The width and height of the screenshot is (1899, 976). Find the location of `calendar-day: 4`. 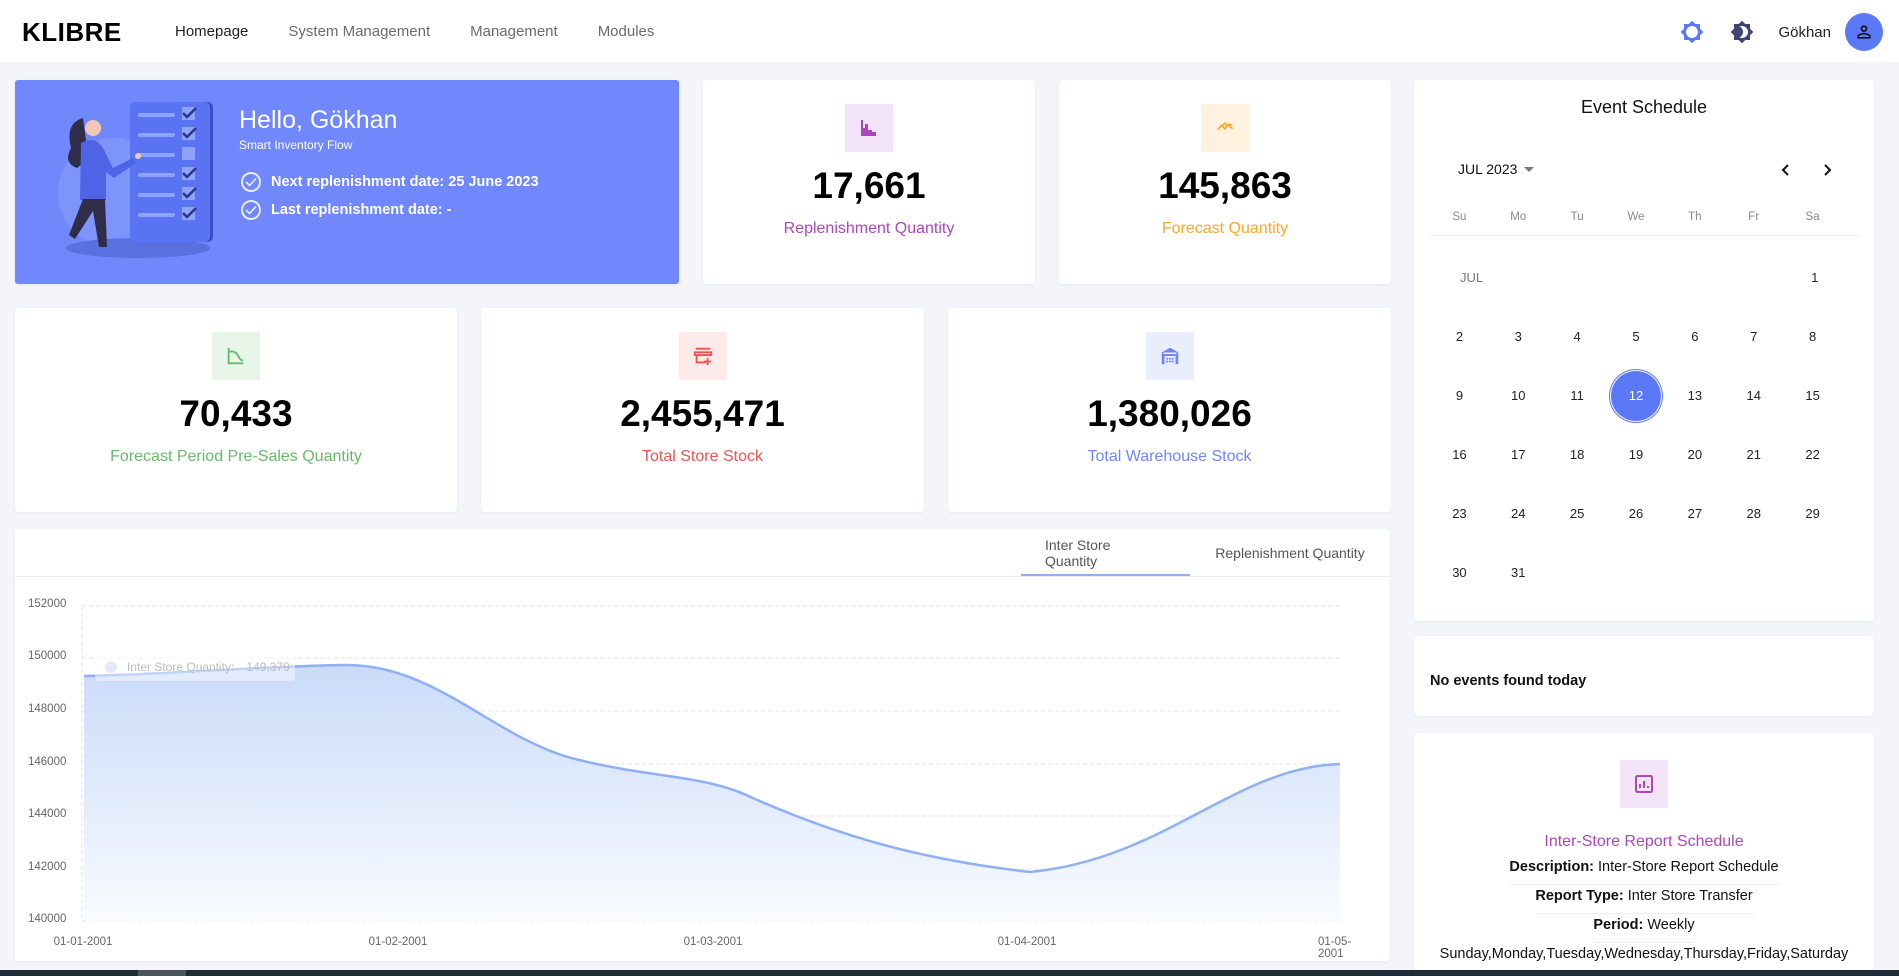

calendar-day: 4 is located at coordinates (1577, 336).